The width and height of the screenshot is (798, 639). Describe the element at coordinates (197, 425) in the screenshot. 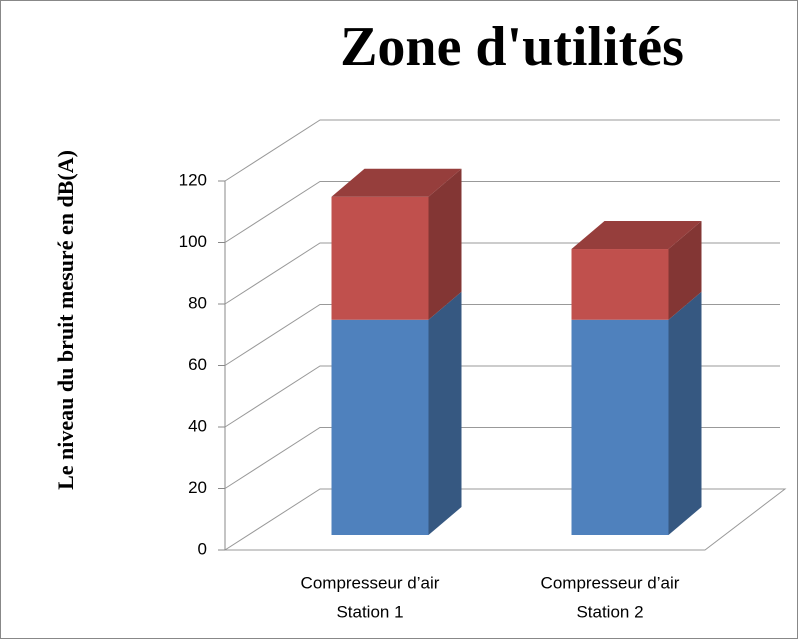

I see `y-tick-label: 40` at that location.